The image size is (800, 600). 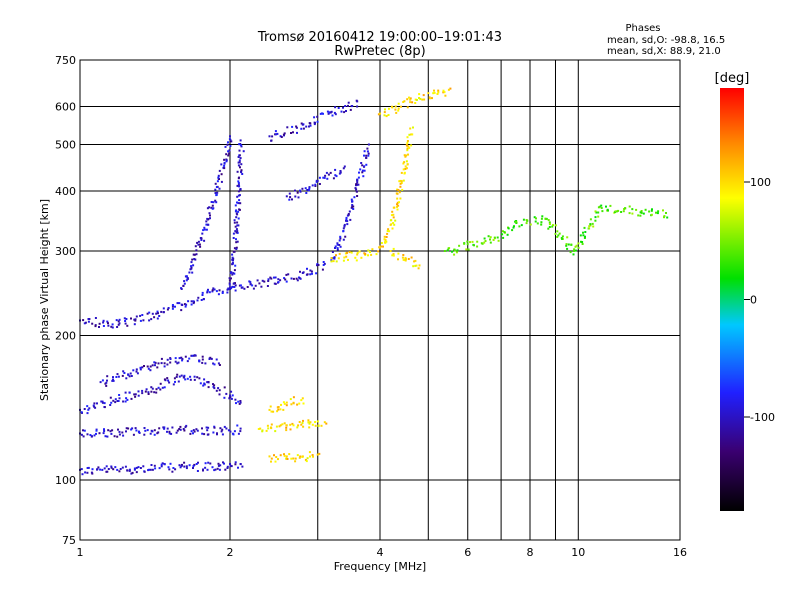 What do you see at coordinates (380, 566) in the screenshot?
I see `x-axis-label: Frequency [MHz]` at bounding box center [380, 566].